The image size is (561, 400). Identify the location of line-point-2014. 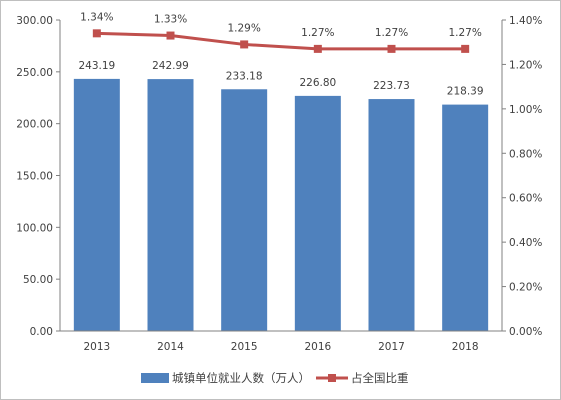
(170, 35).